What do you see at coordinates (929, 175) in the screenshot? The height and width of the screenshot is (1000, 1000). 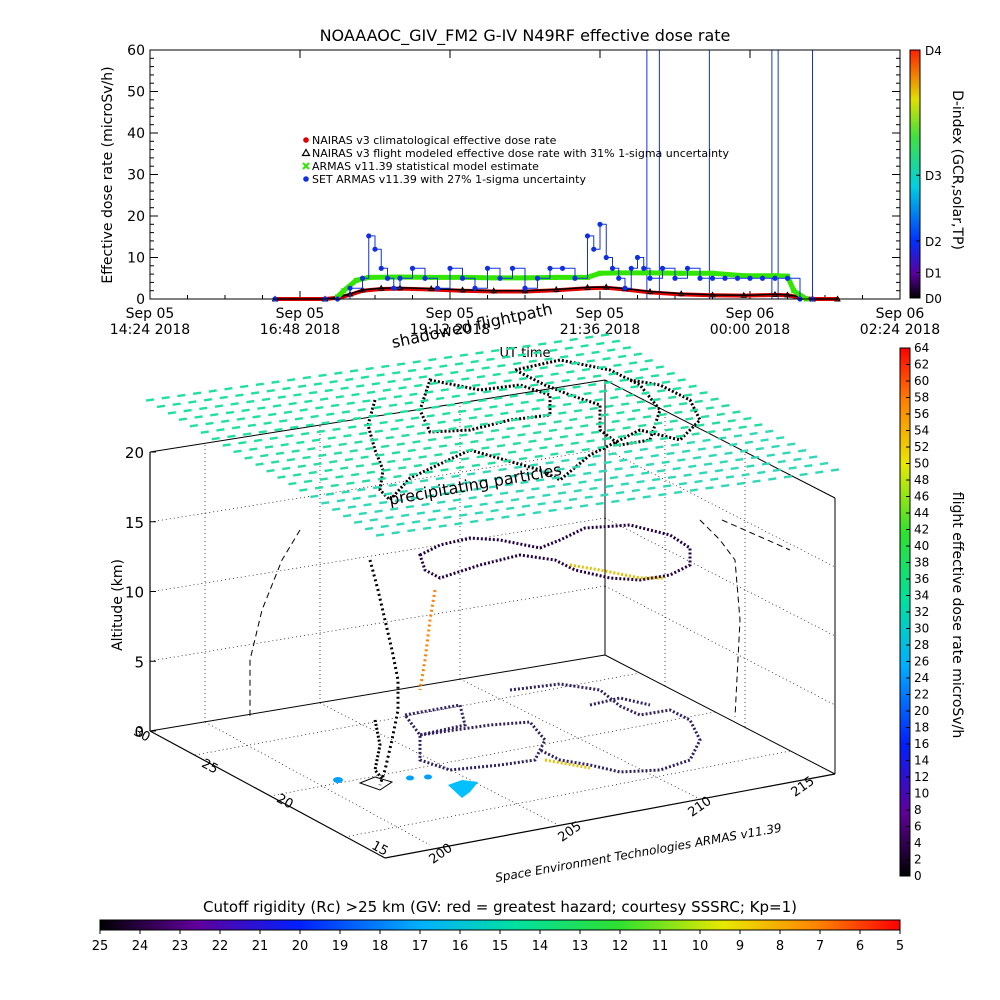 I see `dindex-colorbar-labels: D4 D3 D2 D1 D0` at bounding box center [929, 175].